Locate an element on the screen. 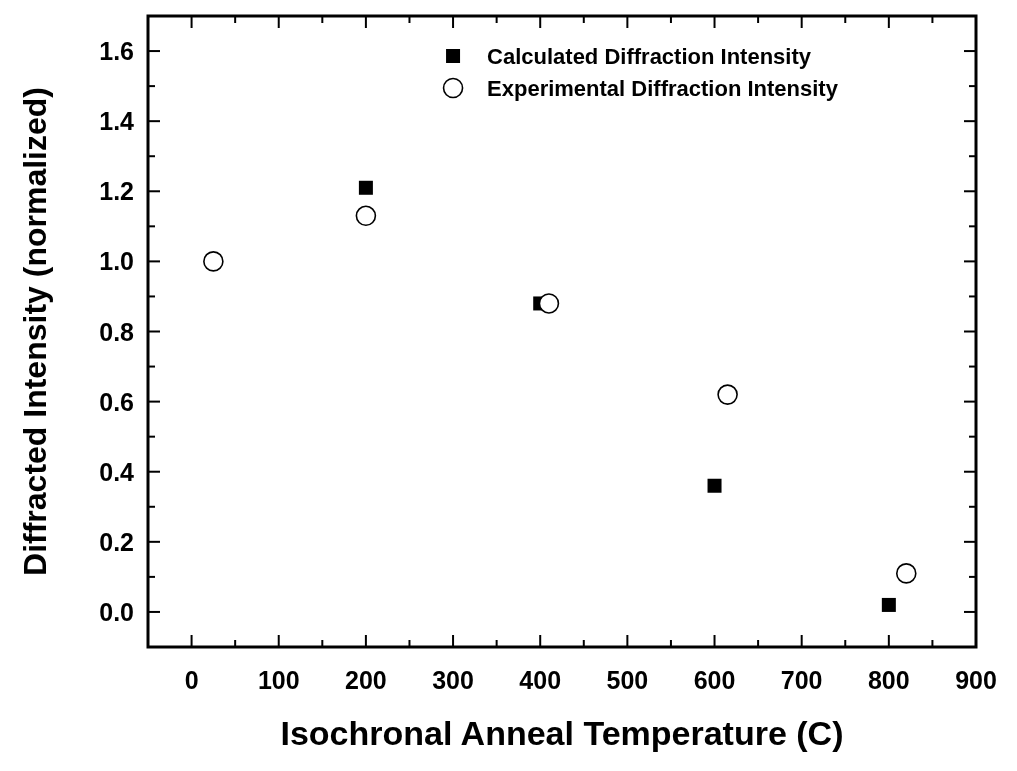  legend-label: Experimental Diffraction Intensity is located at coordinates (663, 88).